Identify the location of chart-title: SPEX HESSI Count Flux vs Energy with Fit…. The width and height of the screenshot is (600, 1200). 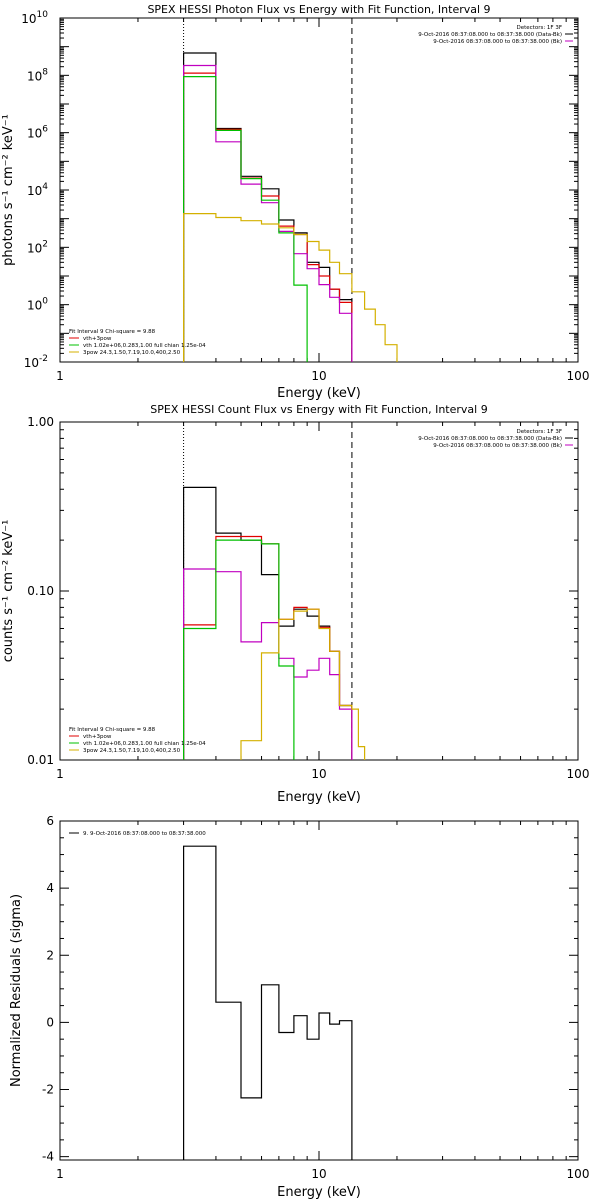
(318, 409).